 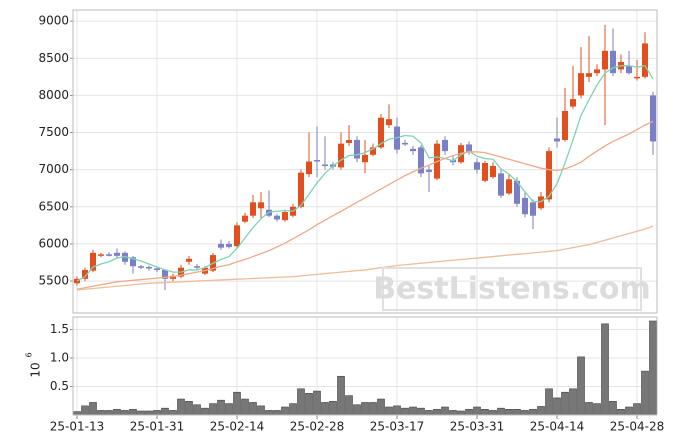 What do you see at coordinates (53, 281) in the screenshot?
I see `y-tick-label: 5500` at bounding box center [53, 281].